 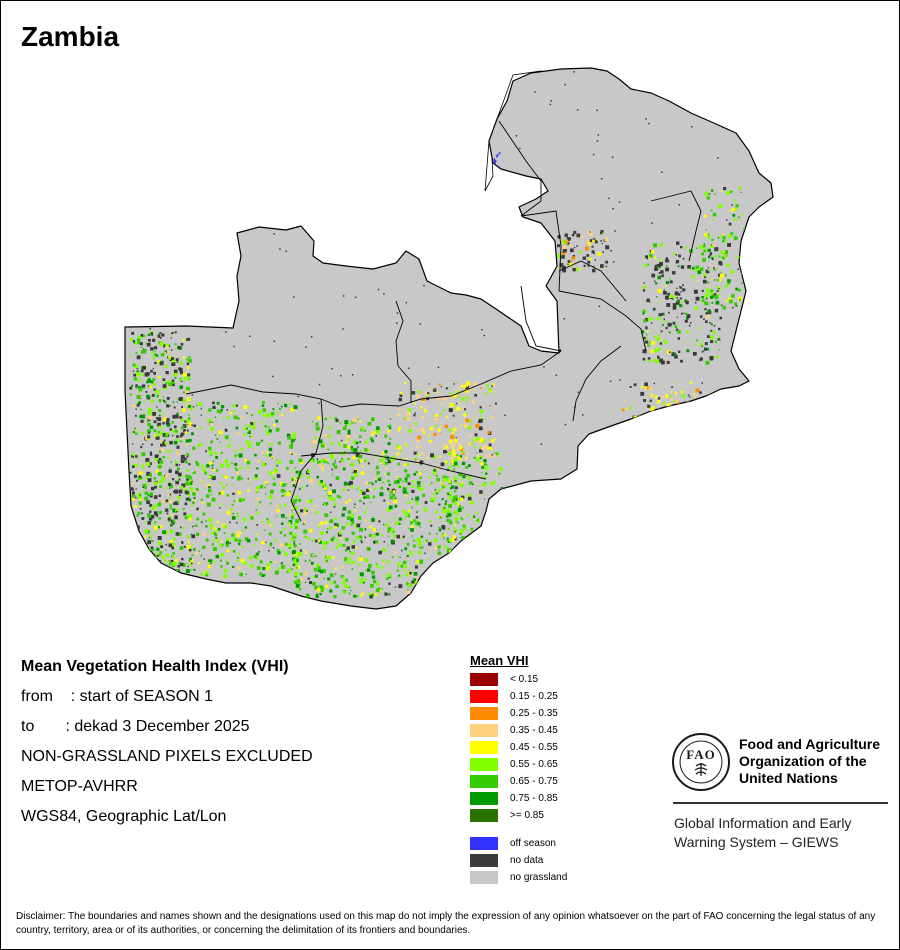 What do you see at coordinates (117, 696) in the screenshot?
I see `info-from: from : start of SEASON 1` at bounding box center [117, 696].